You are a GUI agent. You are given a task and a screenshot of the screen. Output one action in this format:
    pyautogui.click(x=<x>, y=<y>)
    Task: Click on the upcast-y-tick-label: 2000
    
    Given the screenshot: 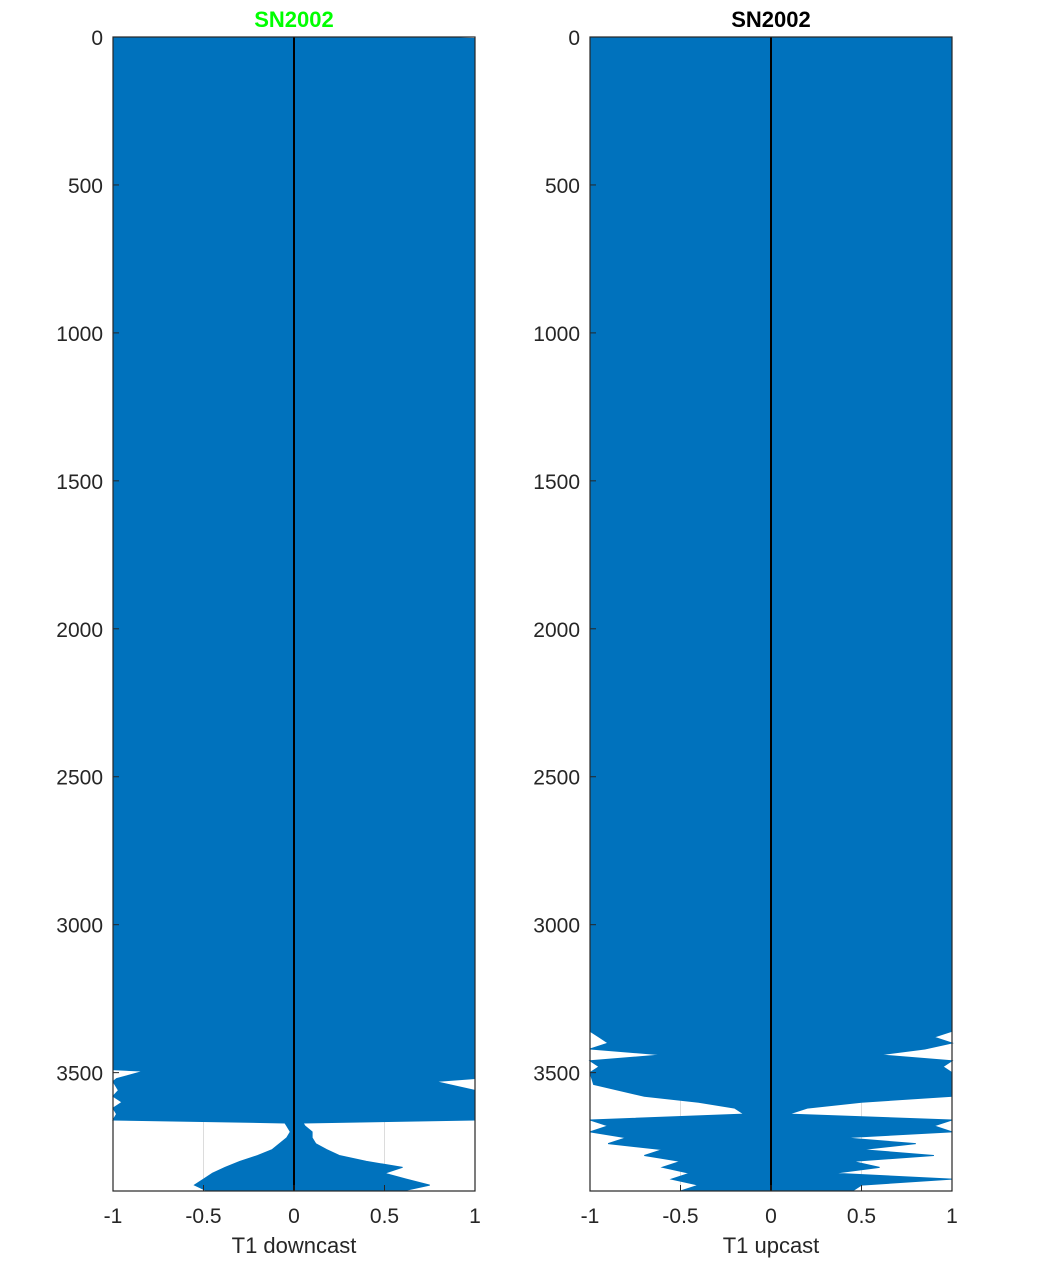 What is the action you would take?
    pyautogui.click(x=556, y=630)
    